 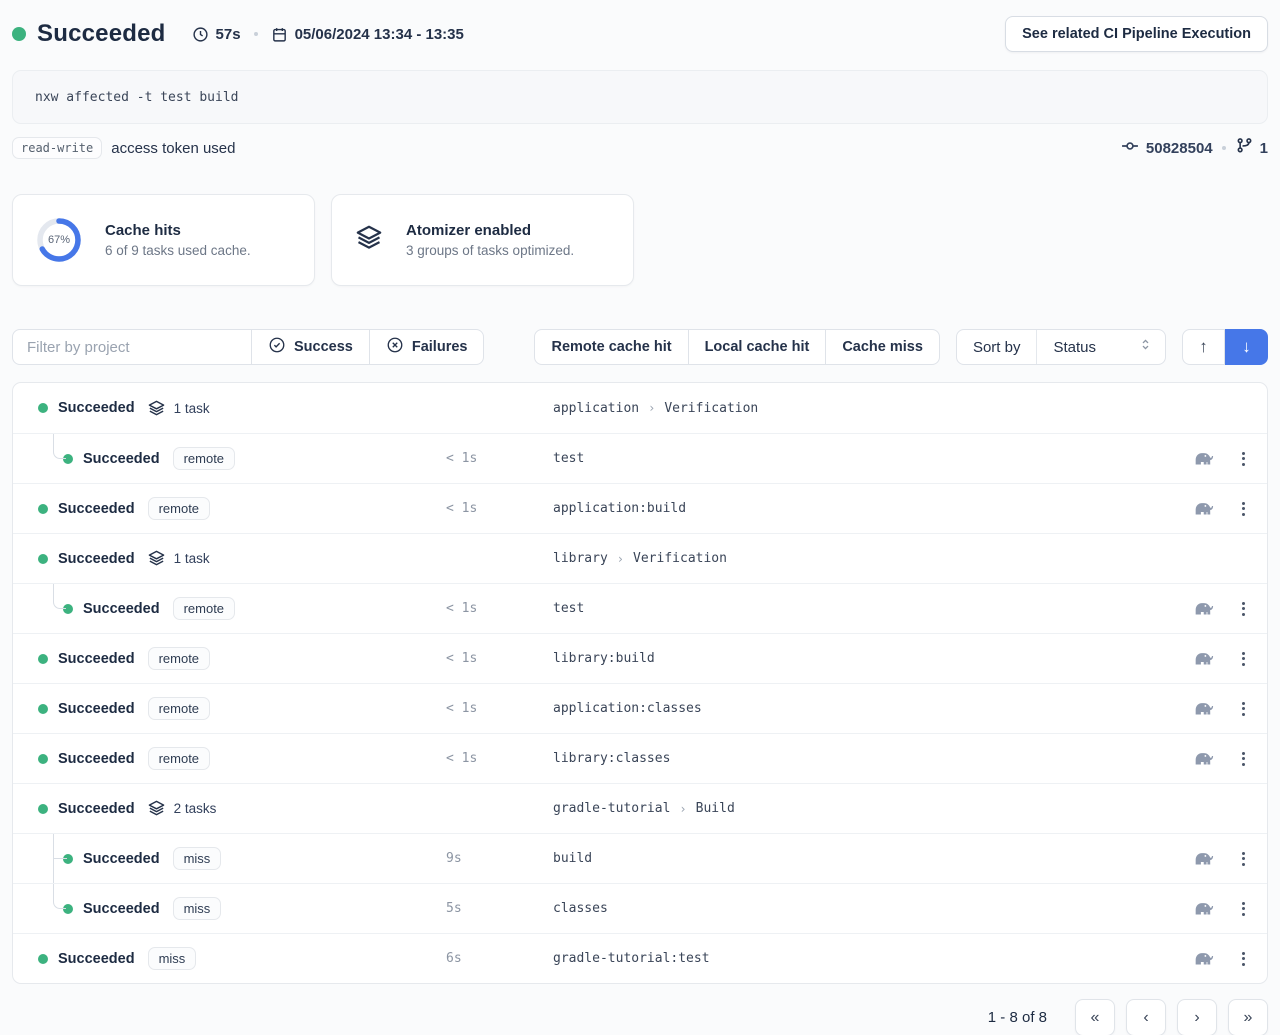 What do you see at coordinates (1197, 1017) in the screenshot?
I see `next-page-button: ›` at bounding box center [1197, 1017].